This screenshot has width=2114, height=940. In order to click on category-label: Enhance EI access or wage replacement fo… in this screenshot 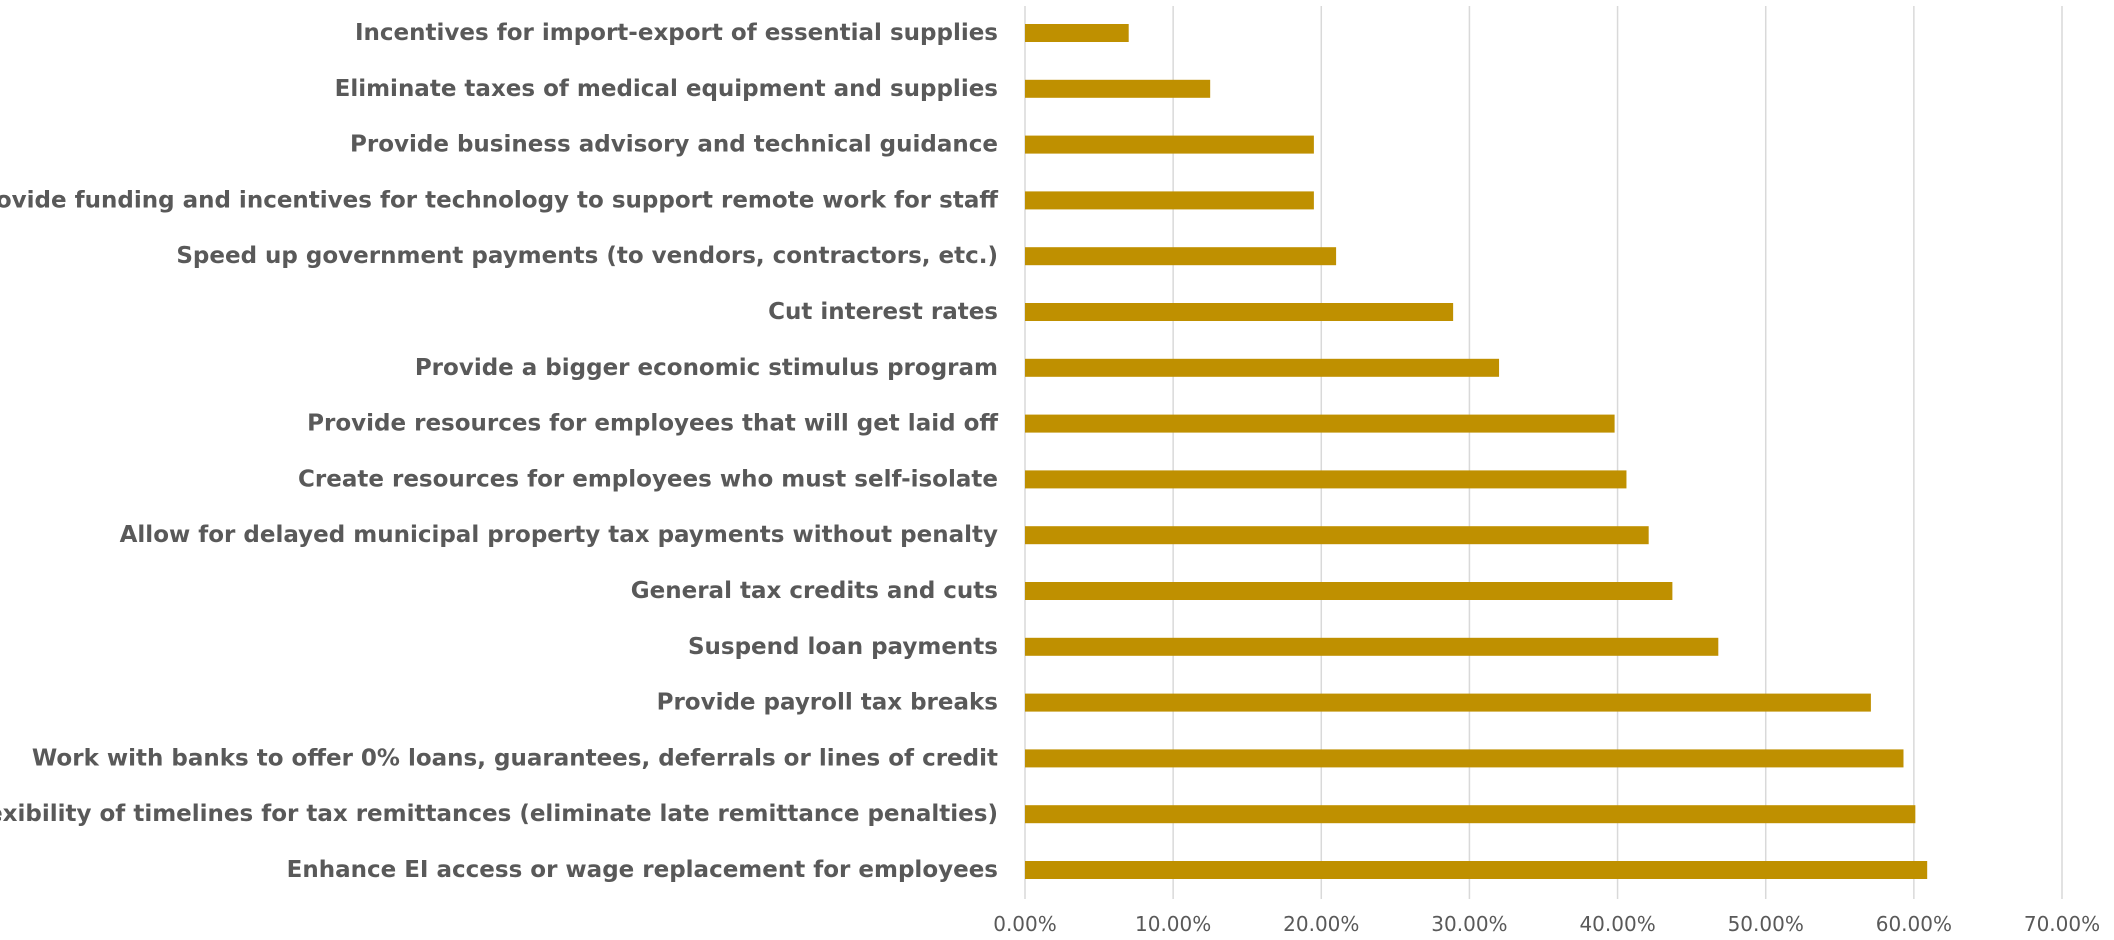, I will do `click(642, 870)`.